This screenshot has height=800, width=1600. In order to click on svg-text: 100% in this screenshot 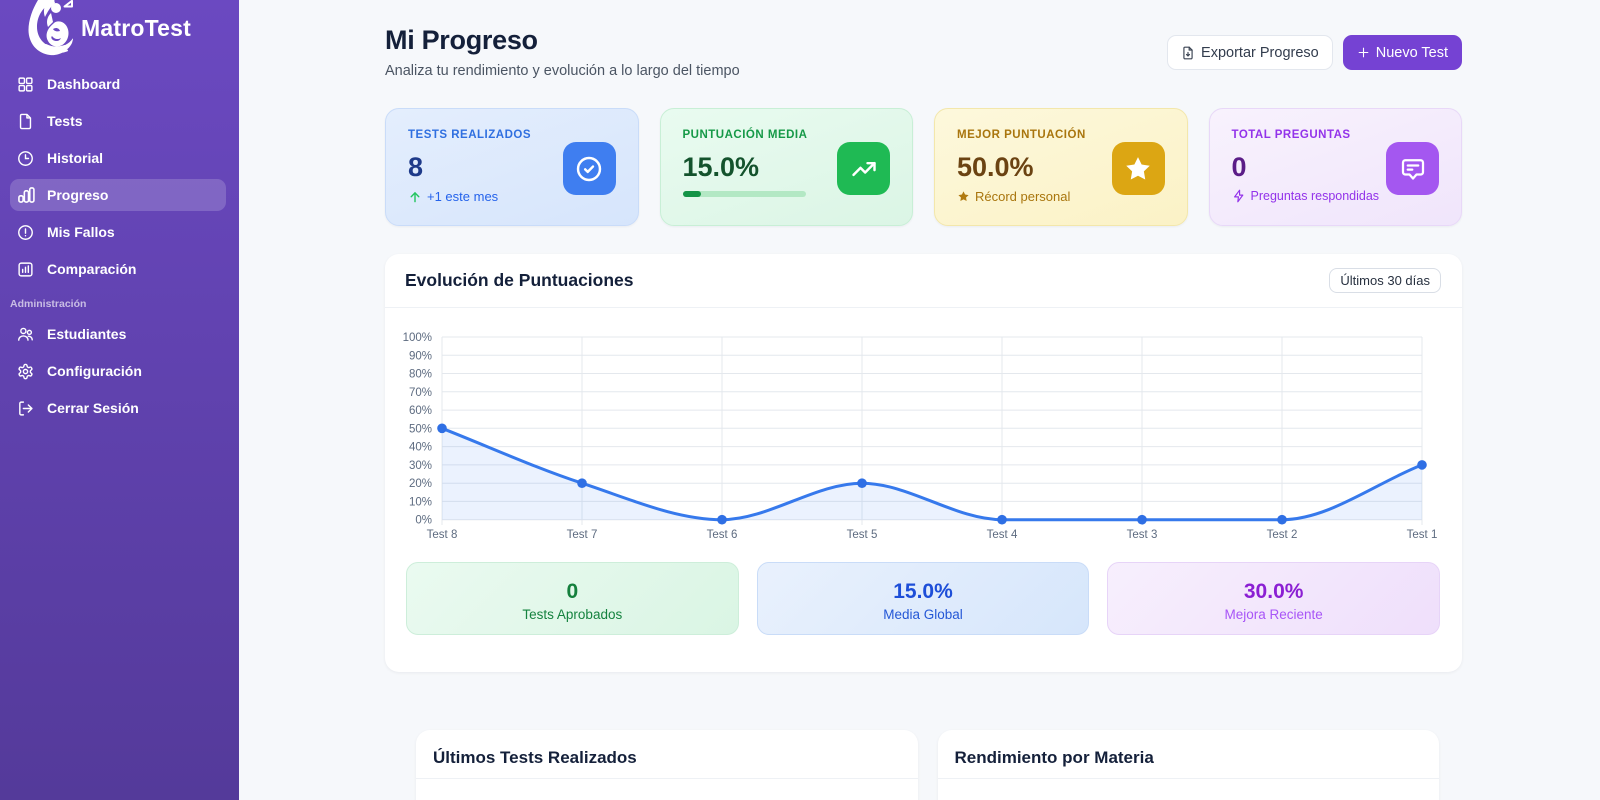, I will do `click(417, 338)`.